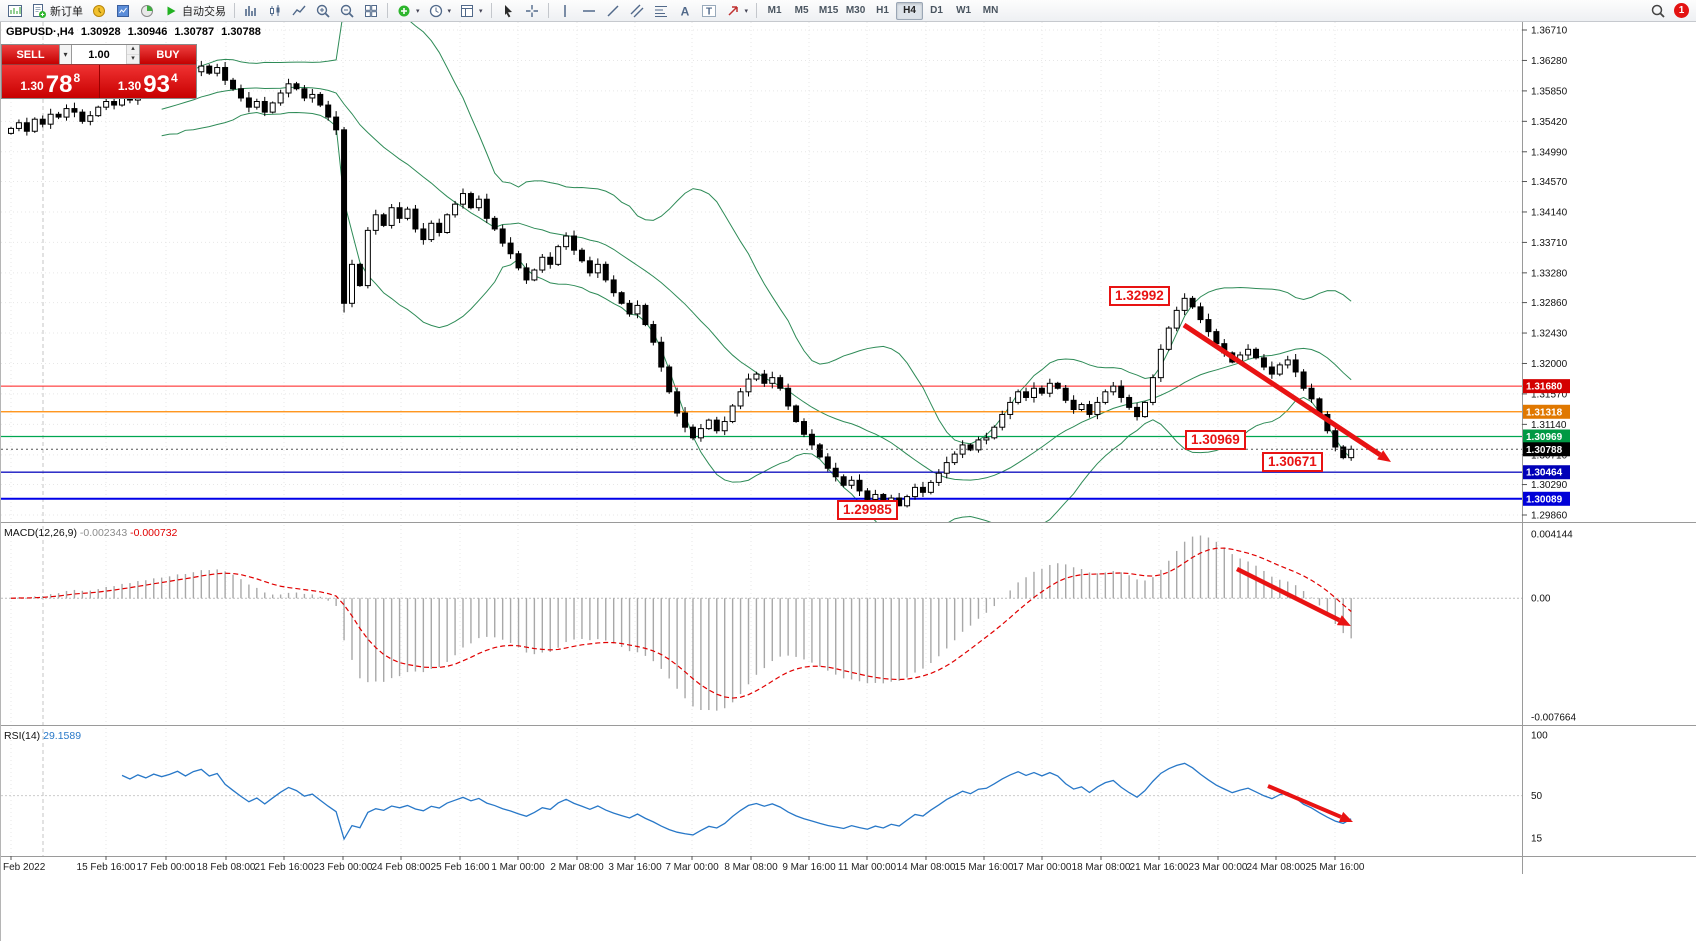 The image size is (1696, 941). What do you see at coordinates (661, 11) in the screenshot?
I see `fibonacci-button` at bounding box center [661, 11].